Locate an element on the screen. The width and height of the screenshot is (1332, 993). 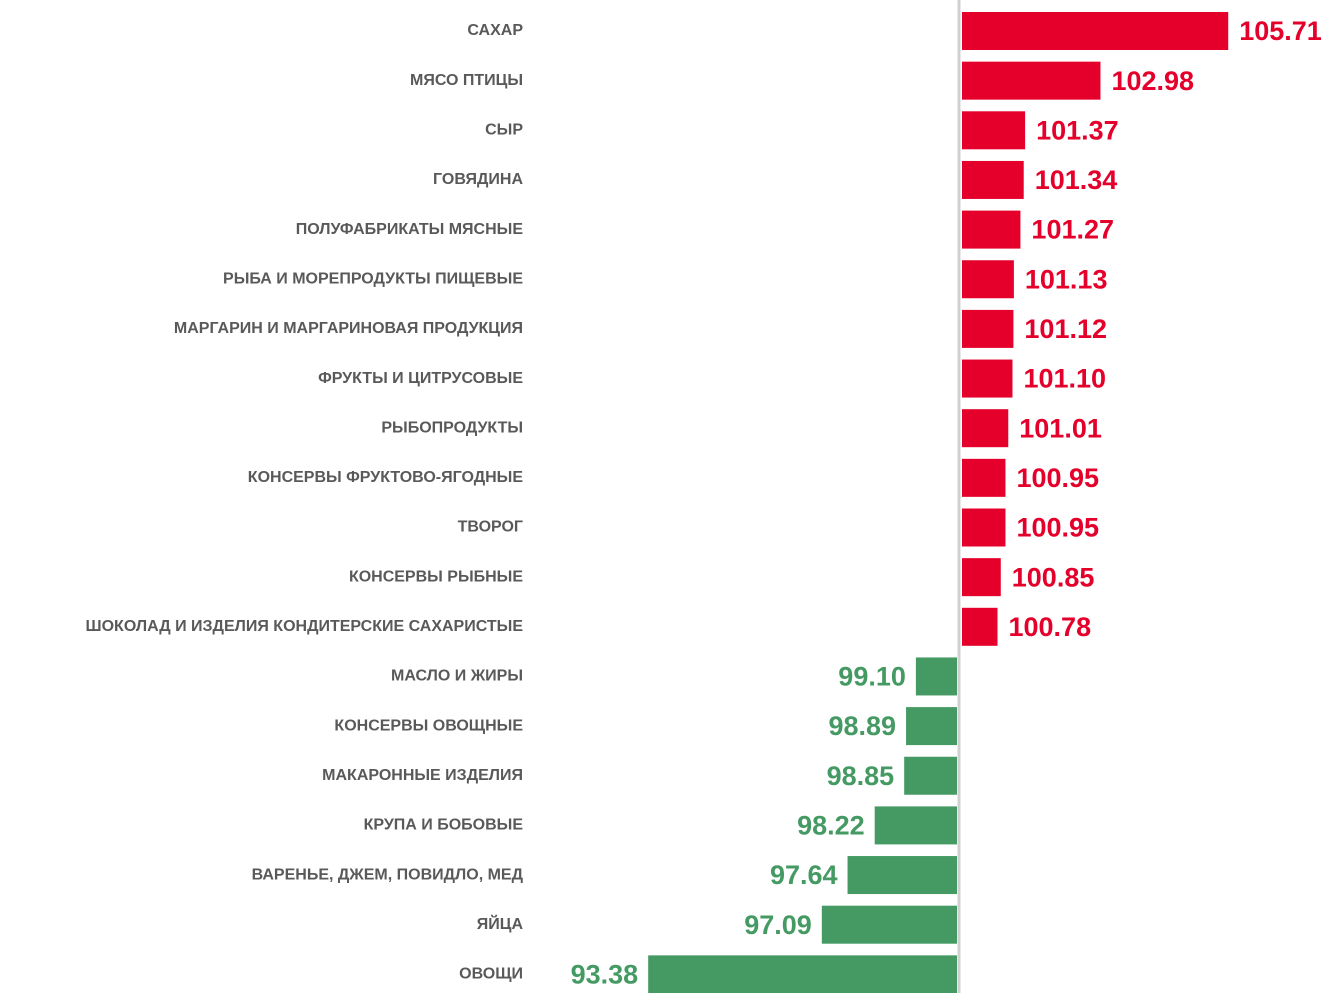
value-label: 102.98 is located at coordinates (1152, 81).